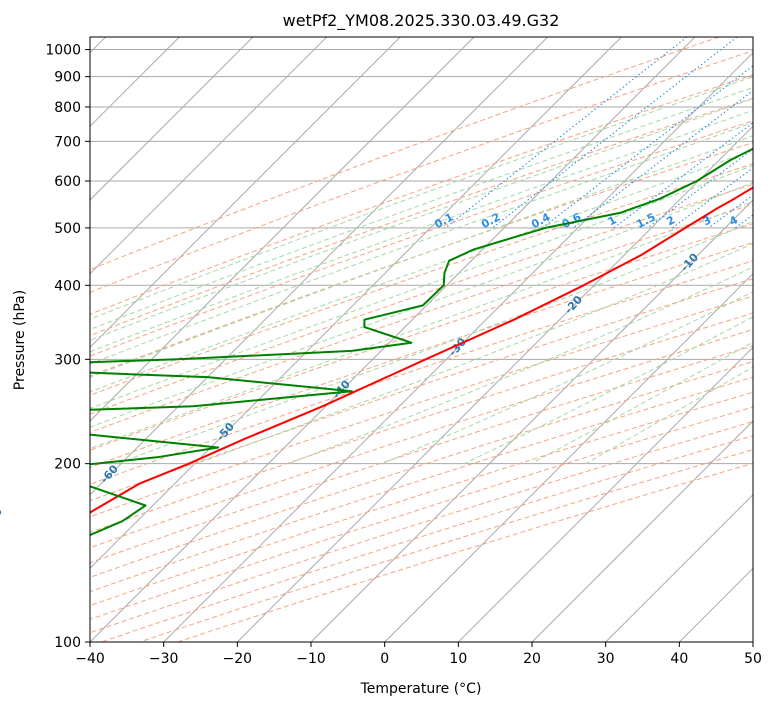  I want to click on x-tick-label: −10, so click(311, 659).